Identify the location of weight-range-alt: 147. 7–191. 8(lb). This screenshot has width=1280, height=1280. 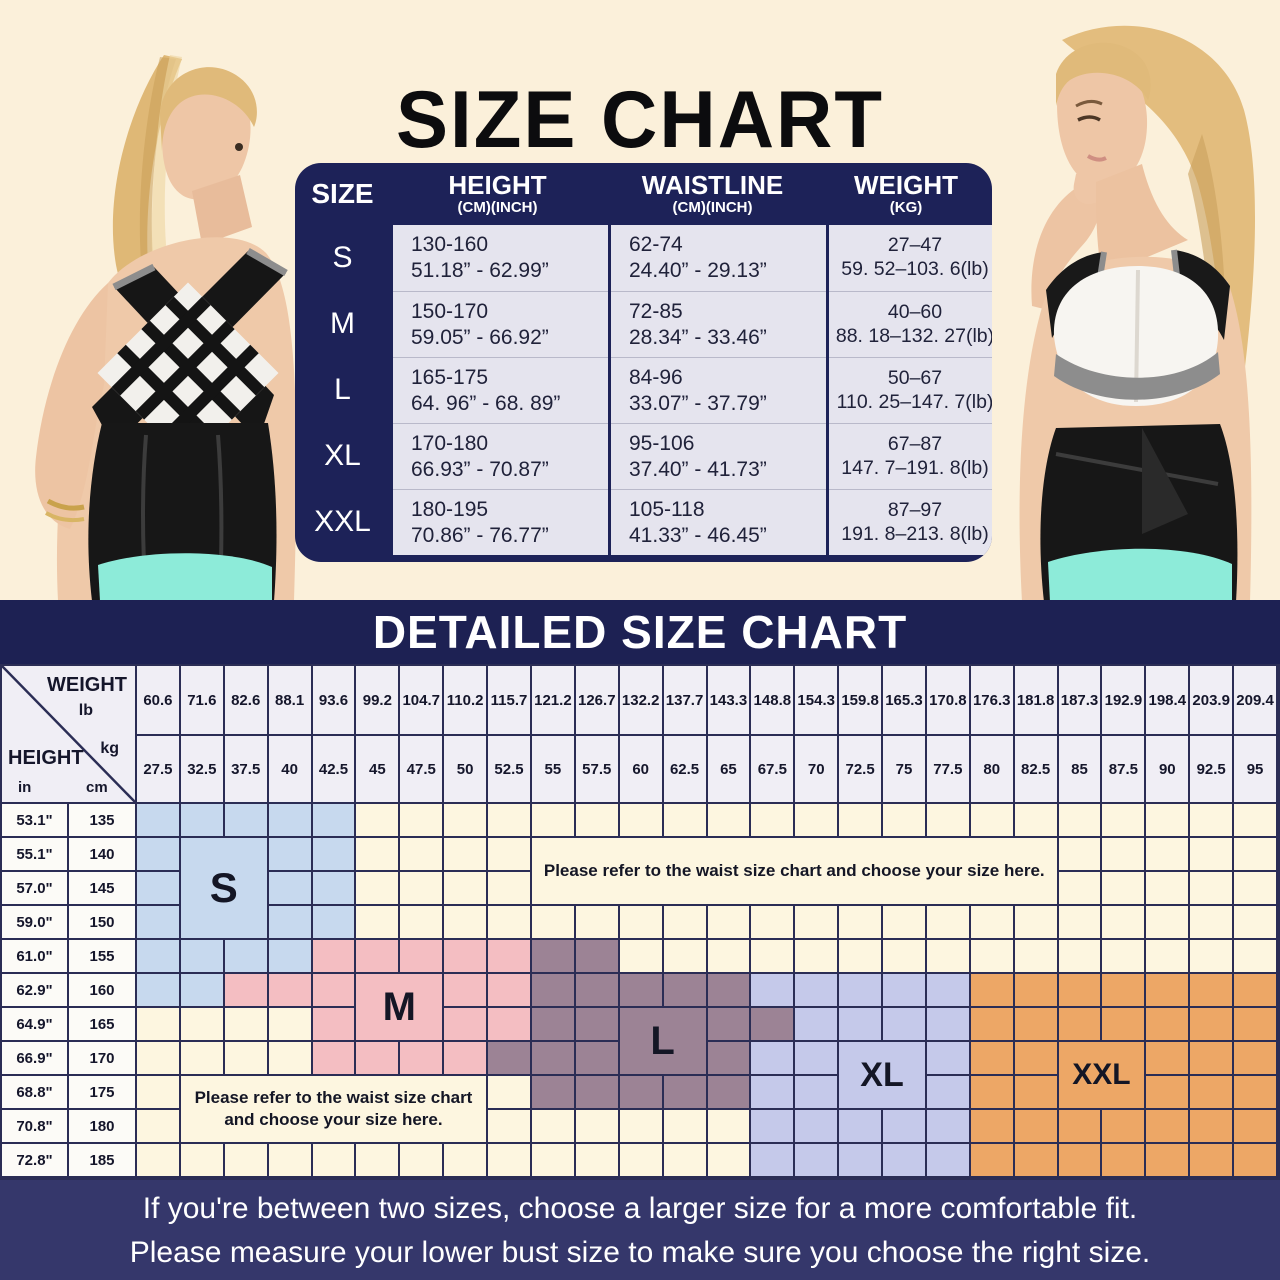
(915, 467).